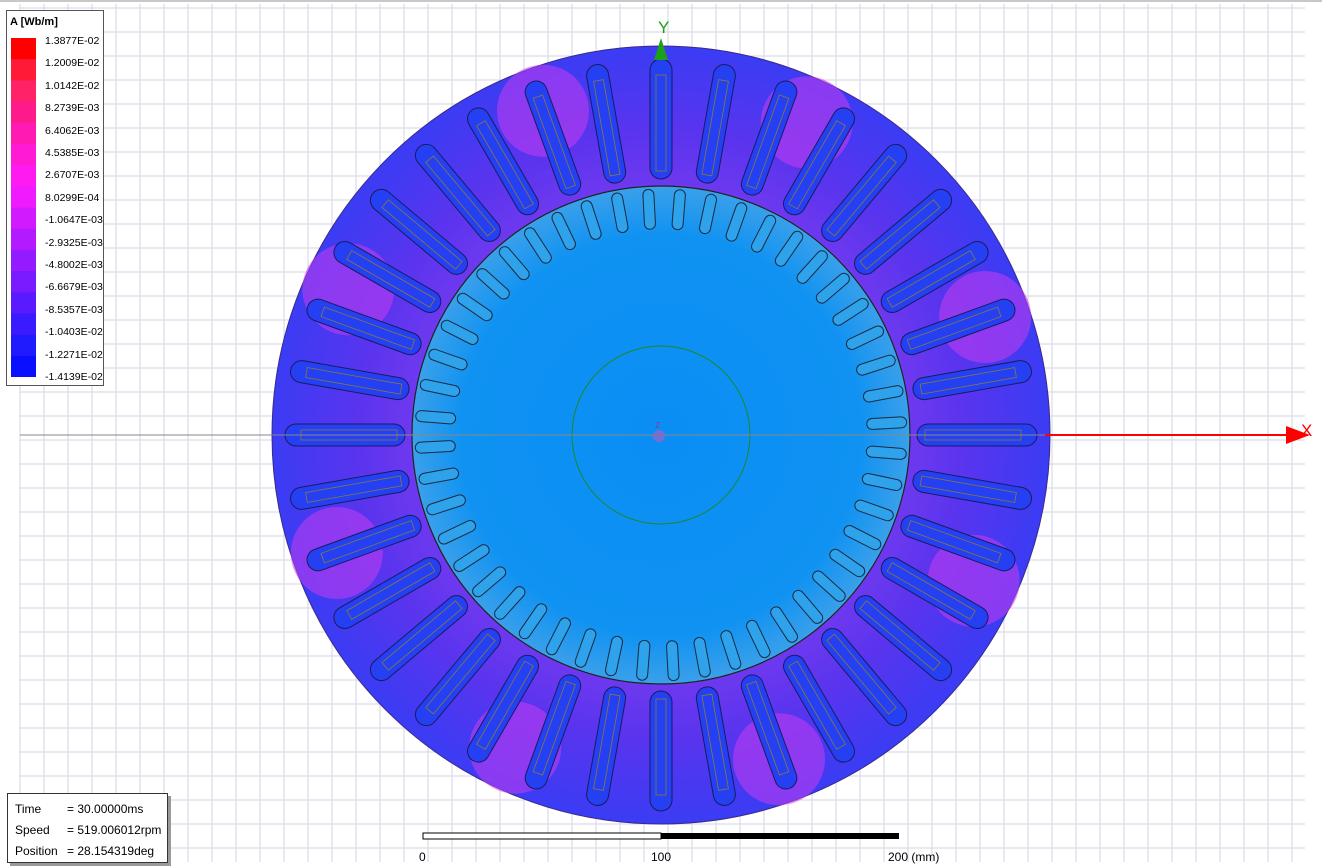  Describe the element at coordinates (661, 857) in the screenshot. I see `scale-label-100: 100` at that location.